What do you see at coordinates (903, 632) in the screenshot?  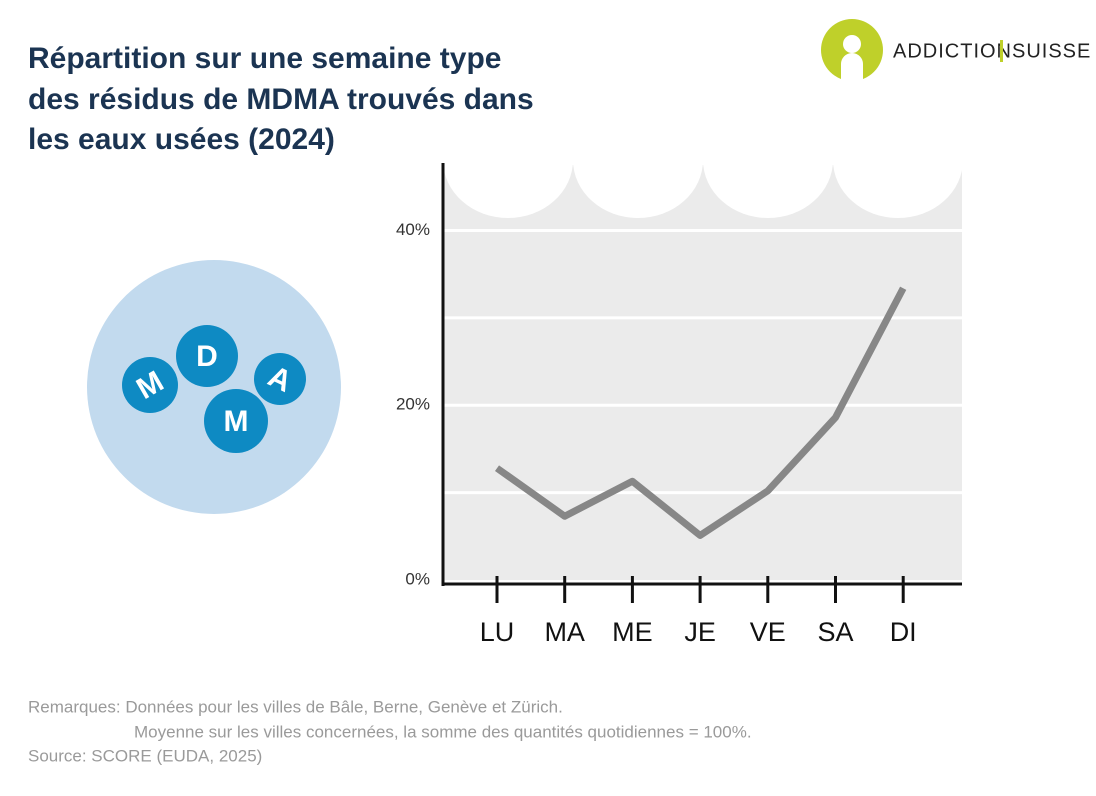 I see `x-tick-label: DI` at bounding box center [903, 632].